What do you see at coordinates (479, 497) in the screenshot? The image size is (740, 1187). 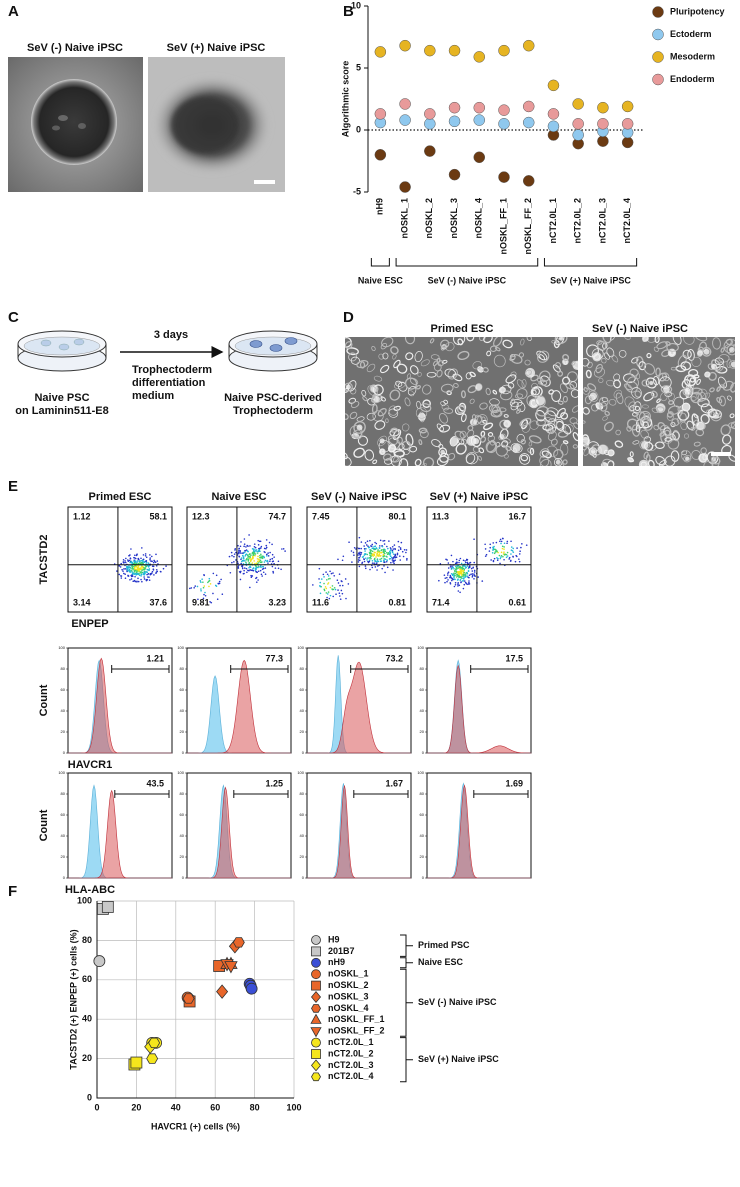 I see `column-title: SeV (+) Naive iPSC` at bounding box center [479, 497].